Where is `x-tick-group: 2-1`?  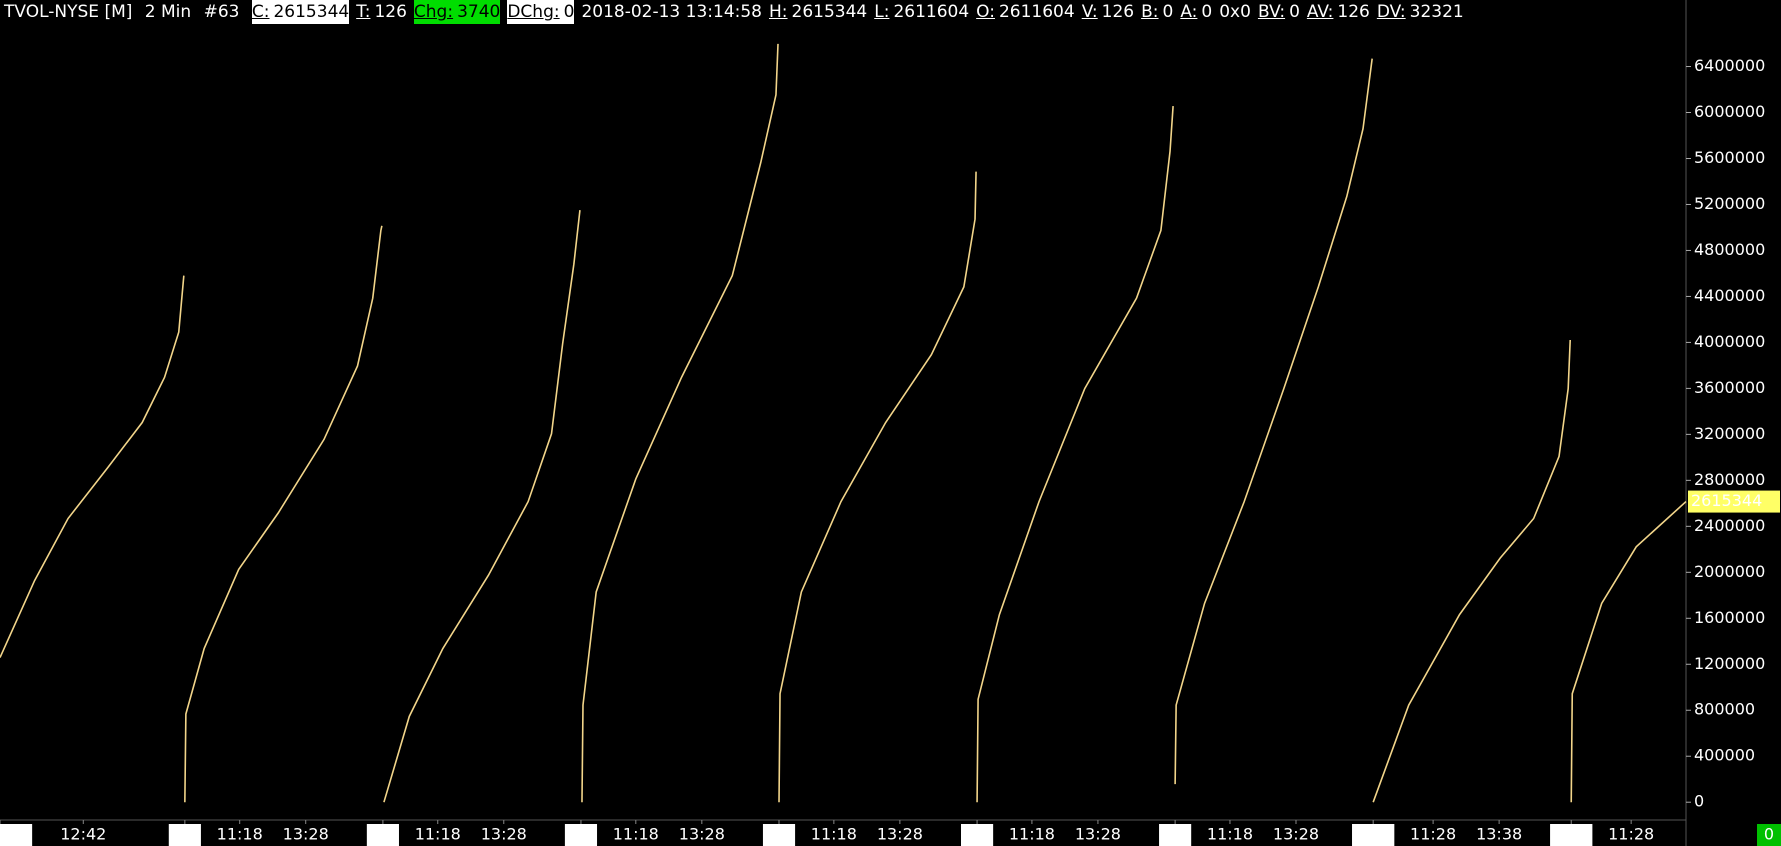
x-tick-group: 2-1 is located at coordinates (16, 833).